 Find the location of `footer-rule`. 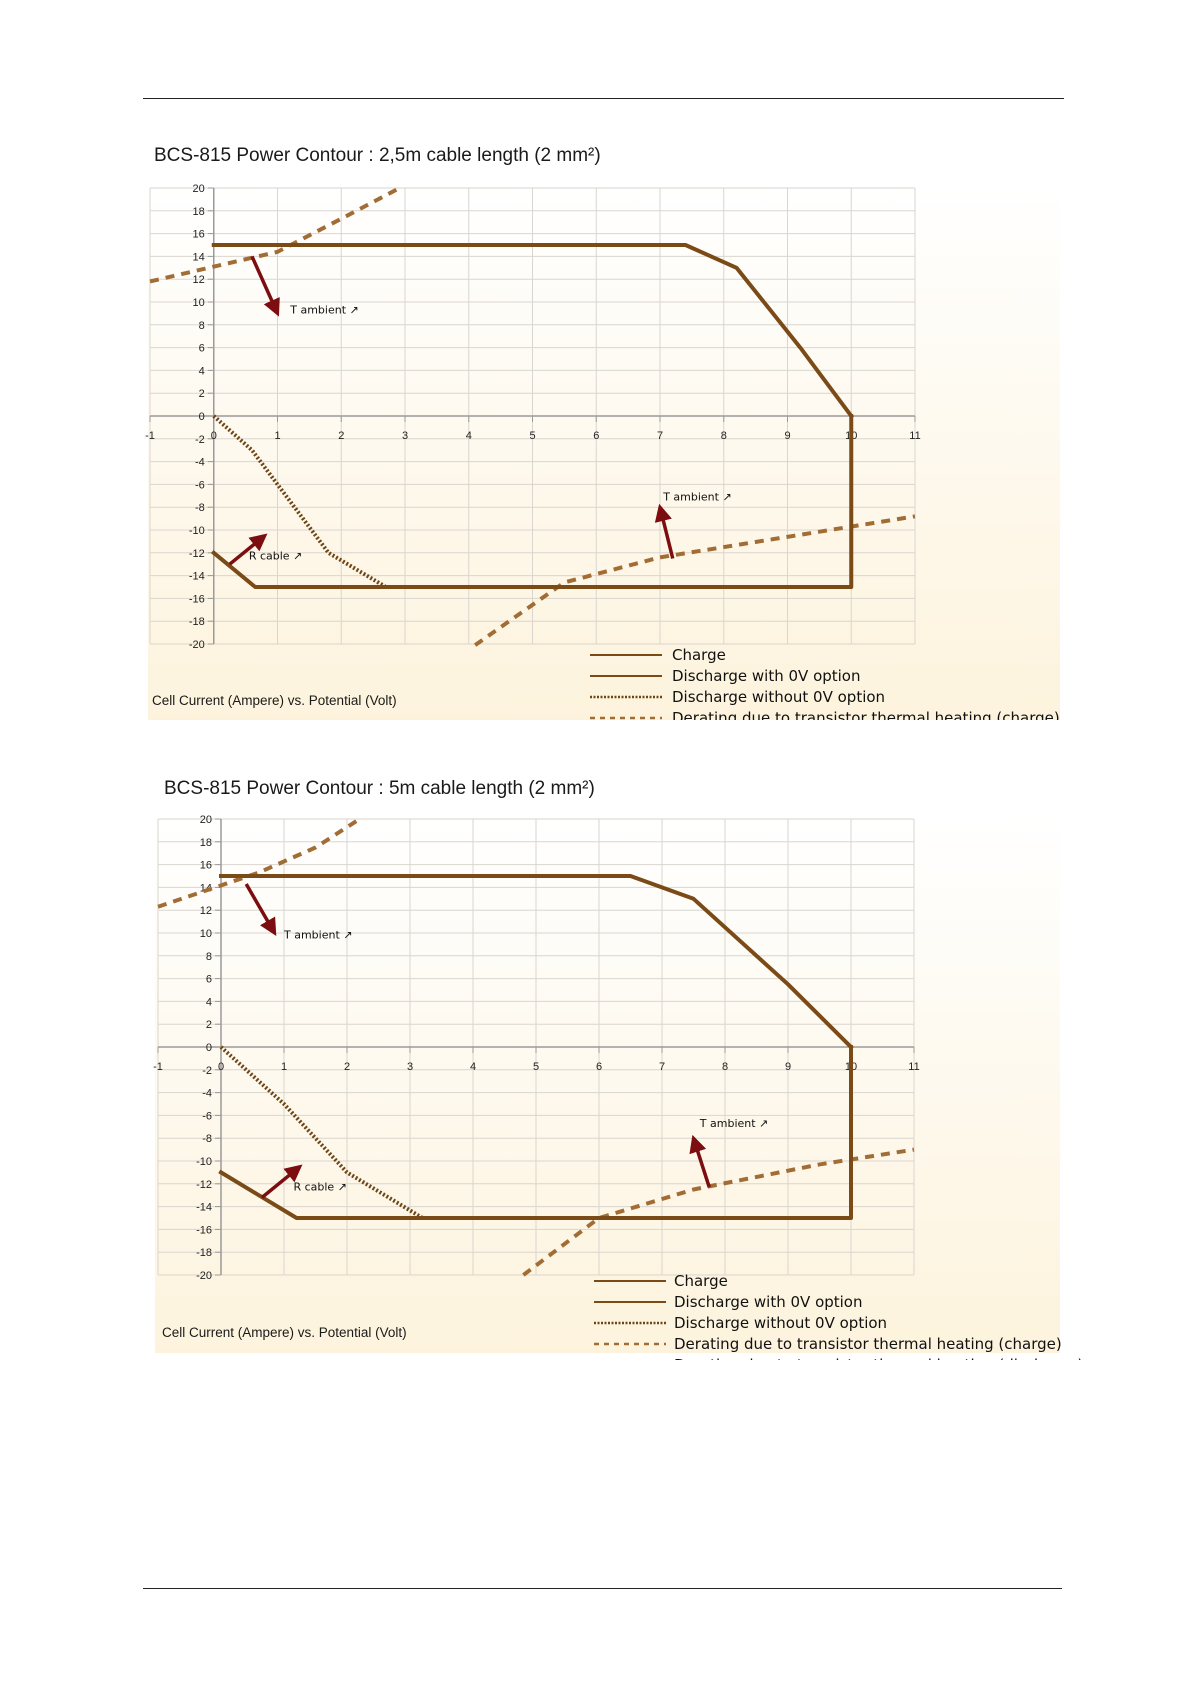

footer-rule is located at coordinates (602, 1588).